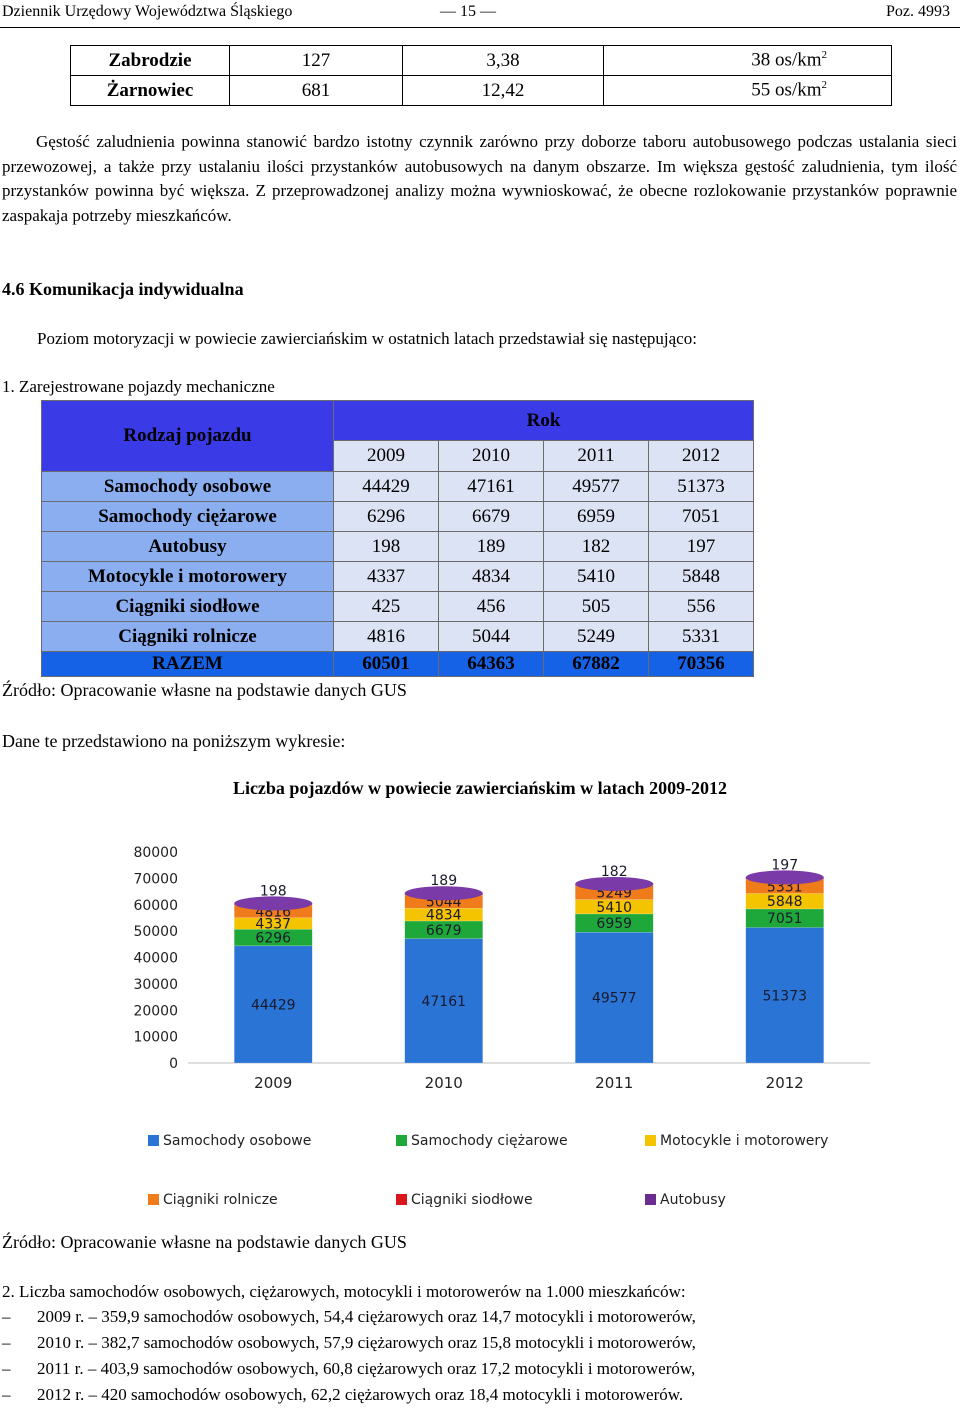 The width and height of the screenshot is (960, 1410). What do you see at coordinates (187, 664) in the screenshot?
I see `total-label: RAZEM` at bounding box center [187, 664].